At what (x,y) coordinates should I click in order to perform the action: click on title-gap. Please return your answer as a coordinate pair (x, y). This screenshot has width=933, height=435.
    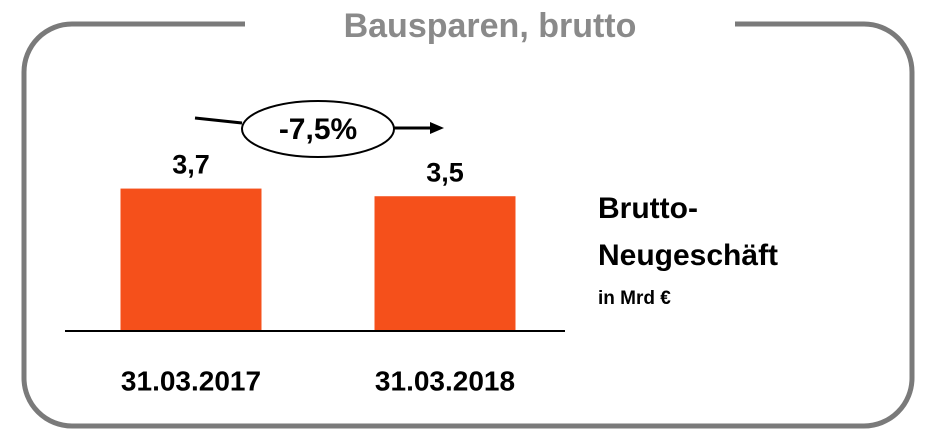
    Looking at the image, I should click on (490, 25).